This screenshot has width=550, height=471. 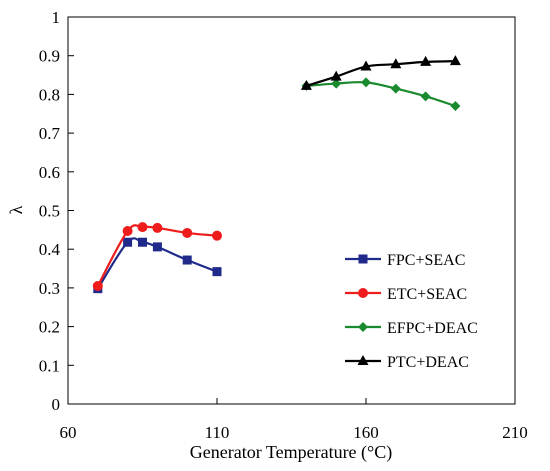 What do you see at coordinates (16, 209) in the screenshot?
I see `y-axis-label: λ` at bounding box center [16, 209].